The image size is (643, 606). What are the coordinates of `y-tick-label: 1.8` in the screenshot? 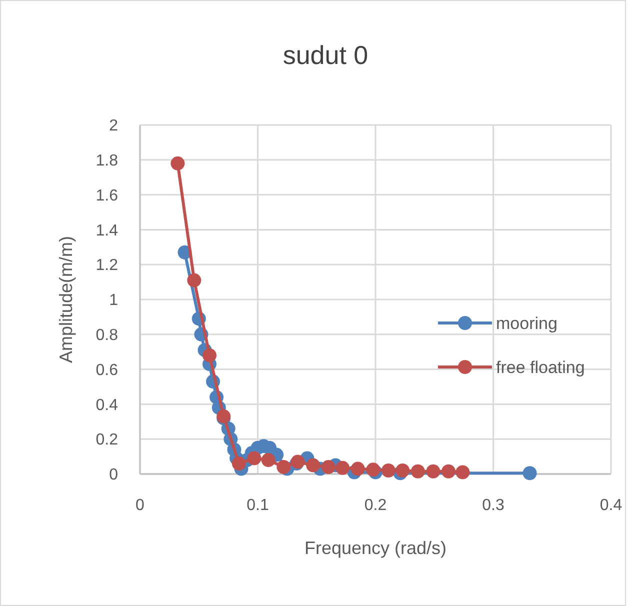 It's located at (107, 161).